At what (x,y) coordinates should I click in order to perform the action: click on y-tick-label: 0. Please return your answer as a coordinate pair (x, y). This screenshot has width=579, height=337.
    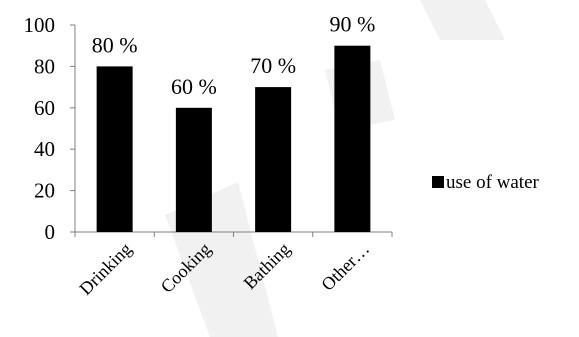
    Looking at the image, I should click on (50, 232).